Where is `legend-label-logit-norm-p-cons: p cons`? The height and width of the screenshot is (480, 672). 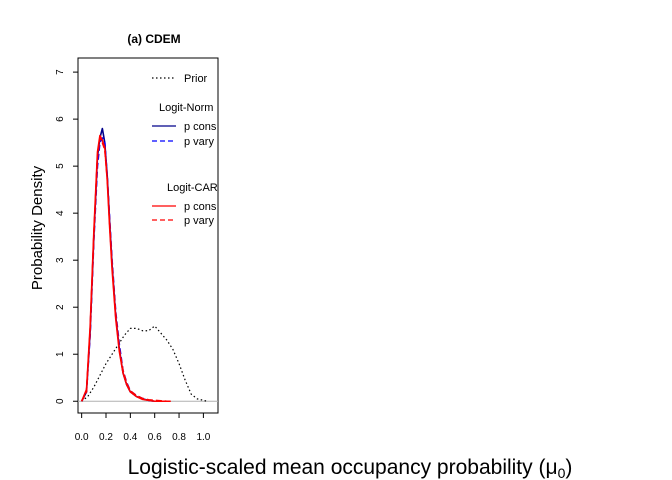 legend-label-logit-norm-p-cons: p cons is located at coordinates (200, 127).